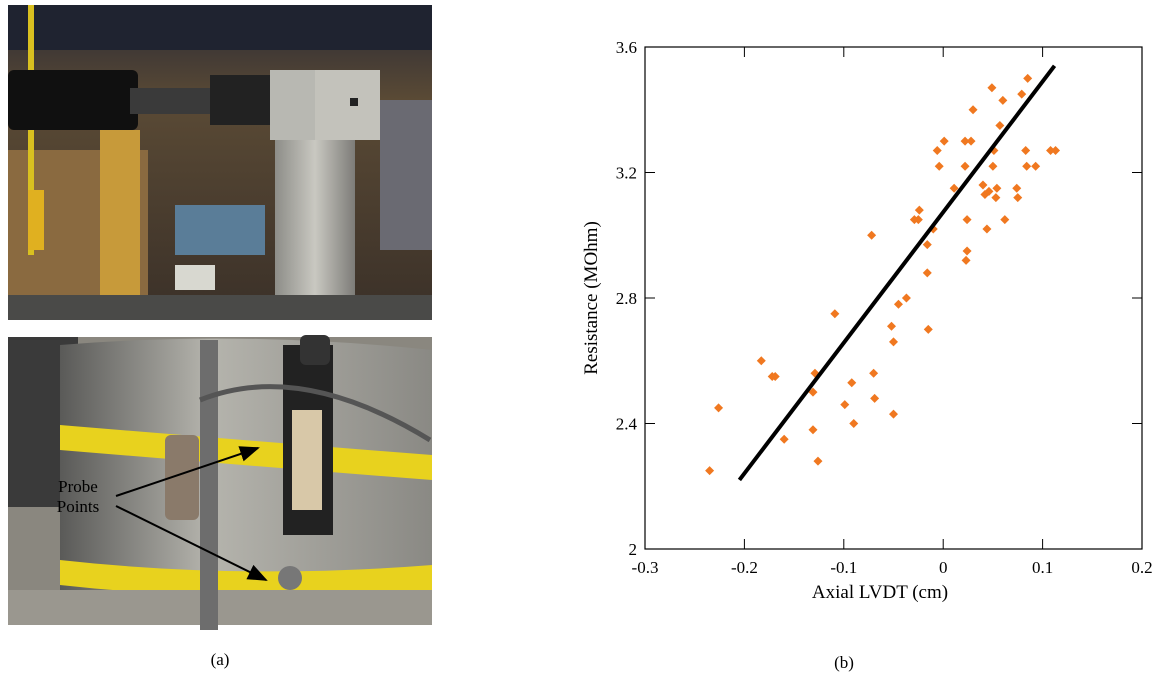 Image resolution: width=1165 pixels, height=684 pixels. Describe the element at coordinates (220, 659) in the screenshot. I see `caption: (a)` at that location.